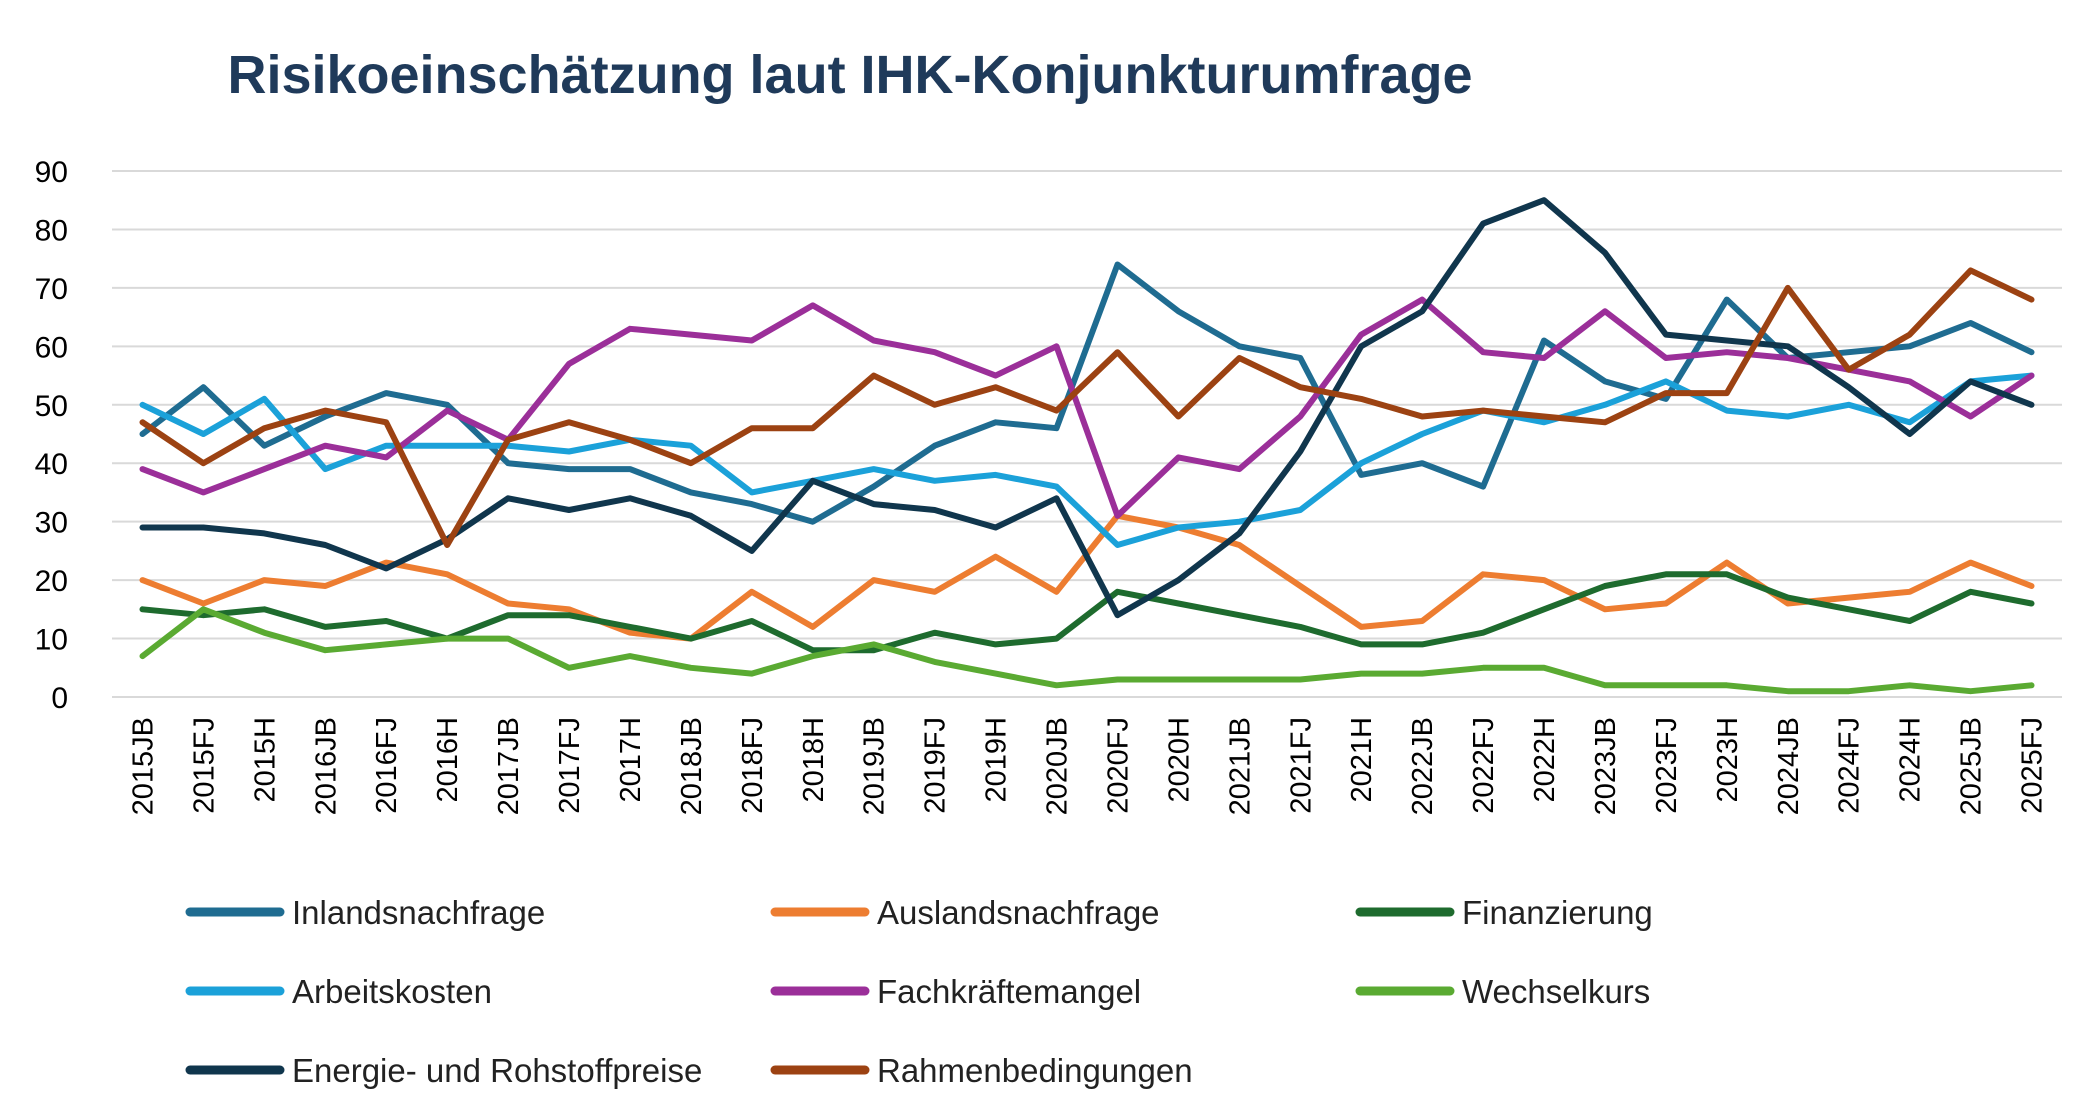 The width and height of the screenshot is (2087, 1117). Describe the element at coordinates (204, 765) in the screenshot. I see `x-tick-label: 2015FJ` at that location.